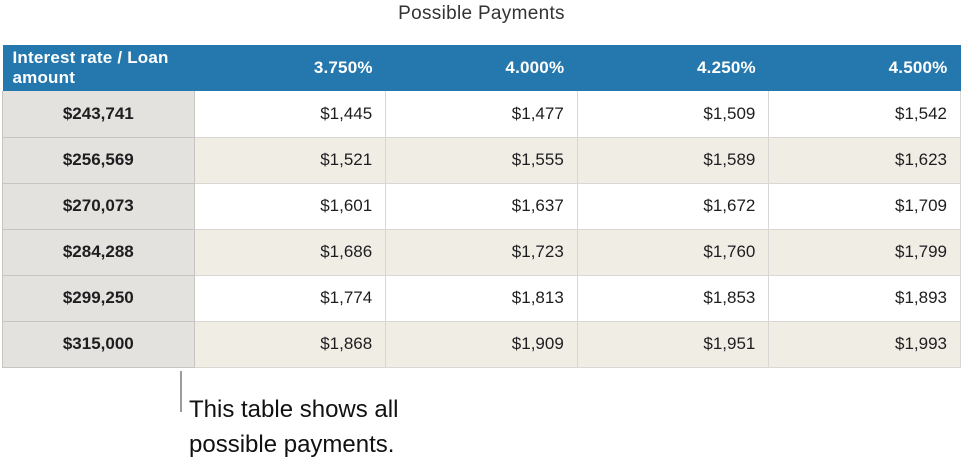 The image size is (966, 476). Describe the element at coordinates (290, 114) in the screenshot. I see `payment-cell: $1,445` at that location.